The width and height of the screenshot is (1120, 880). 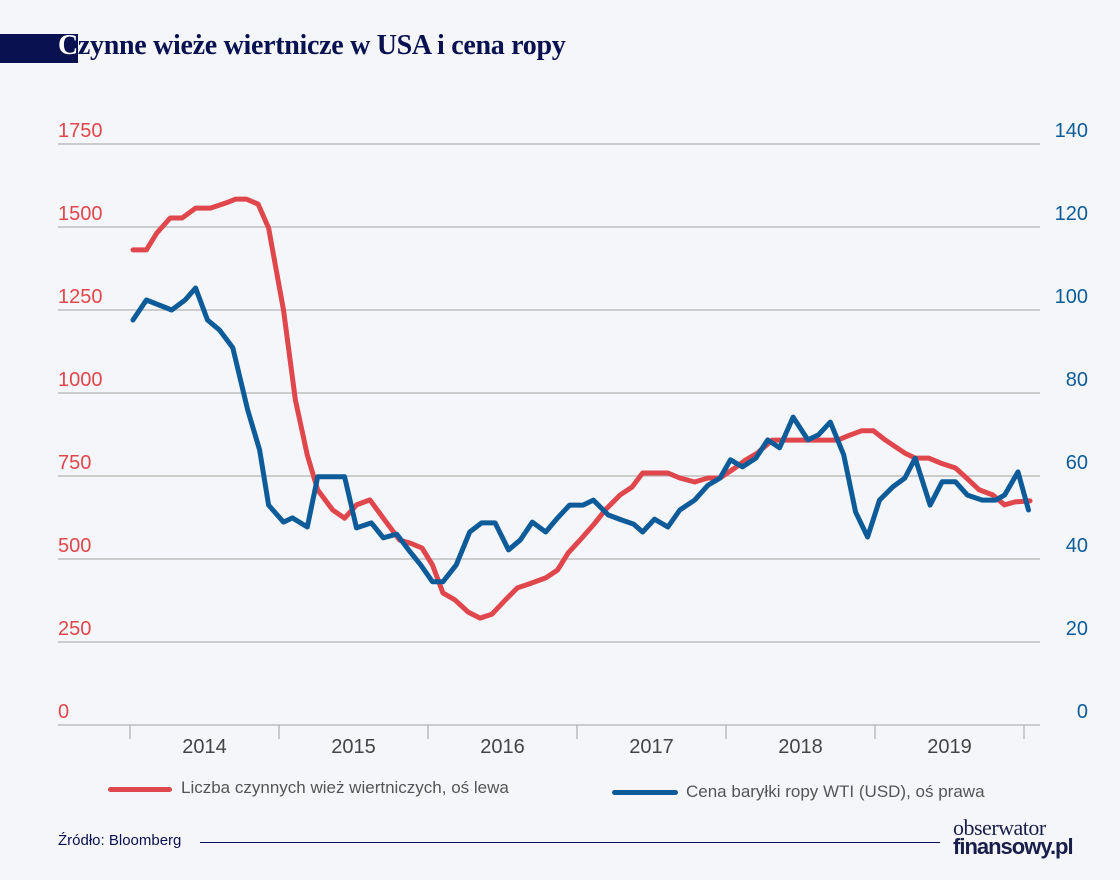 What do you see at coordinates (80, 131) in the screenshot?
I see `y-left-tick-label: 1750` at bounding box center [80, 131].